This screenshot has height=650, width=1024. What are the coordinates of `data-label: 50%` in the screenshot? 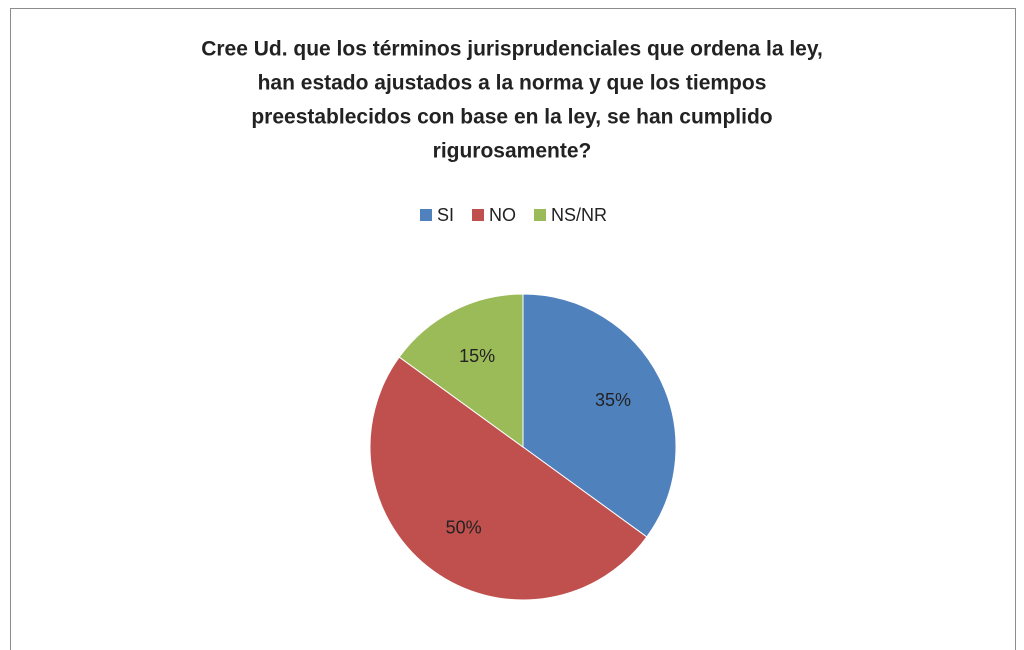 It's located at (464, 527).